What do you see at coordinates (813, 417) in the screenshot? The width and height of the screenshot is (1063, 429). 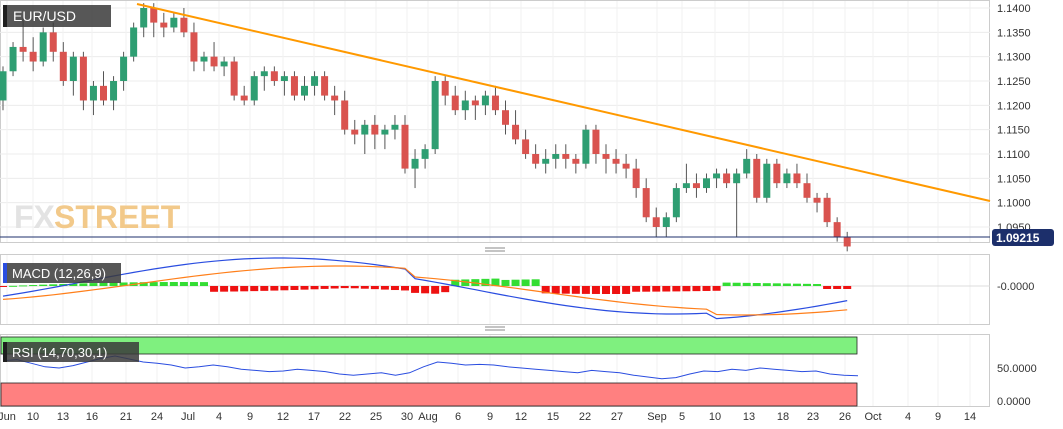 I see `x-tick-label: 23` at bounding box center [813, 417].